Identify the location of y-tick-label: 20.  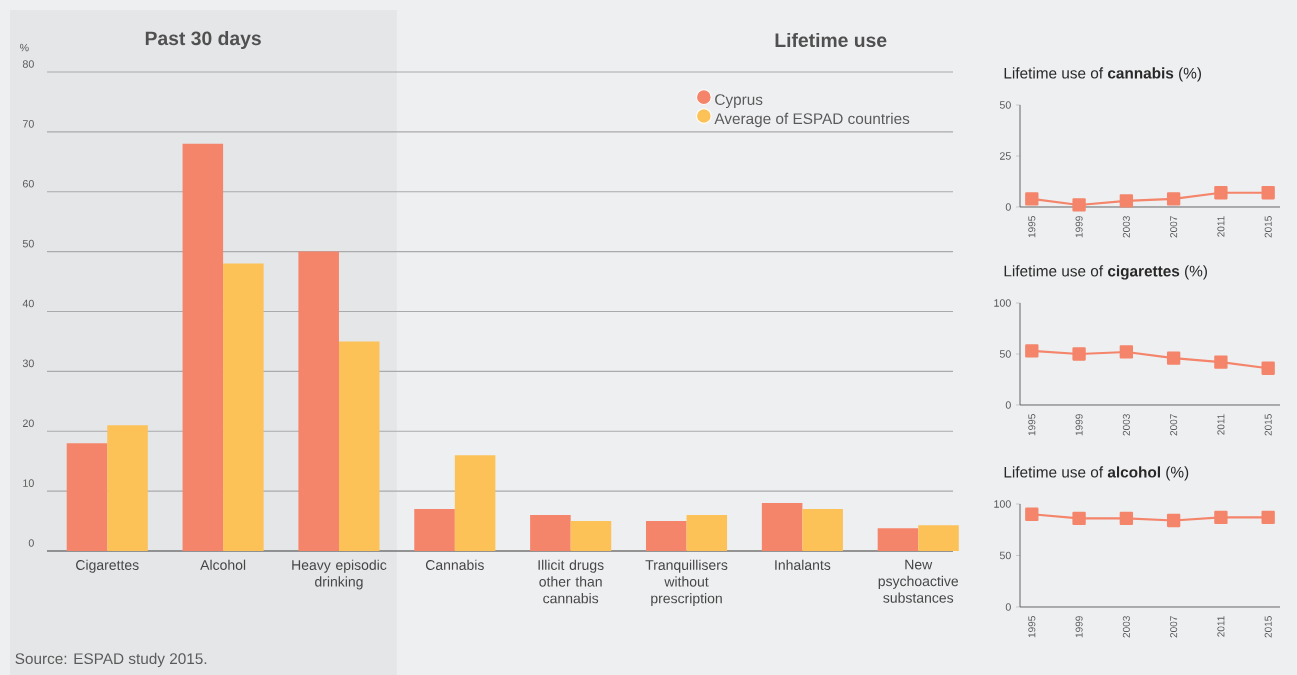
(28, 423).